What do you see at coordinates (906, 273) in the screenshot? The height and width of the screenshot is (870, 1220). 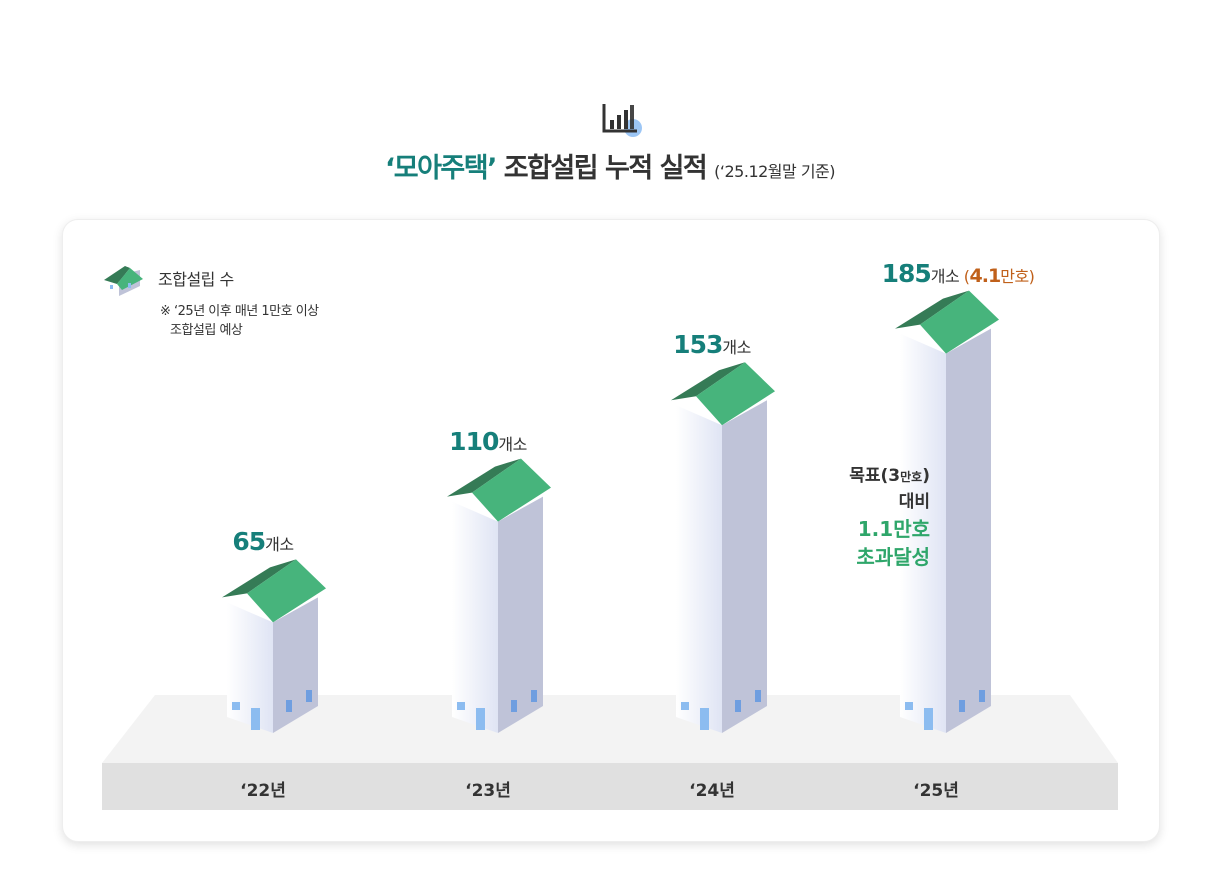 I see `value-number: 185` at bounding box center [906, 273].